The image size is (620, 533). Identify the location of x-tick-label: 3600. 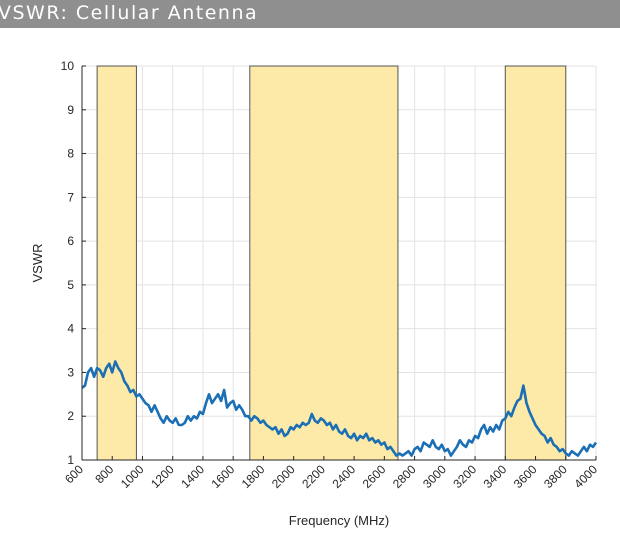
(525, 476).